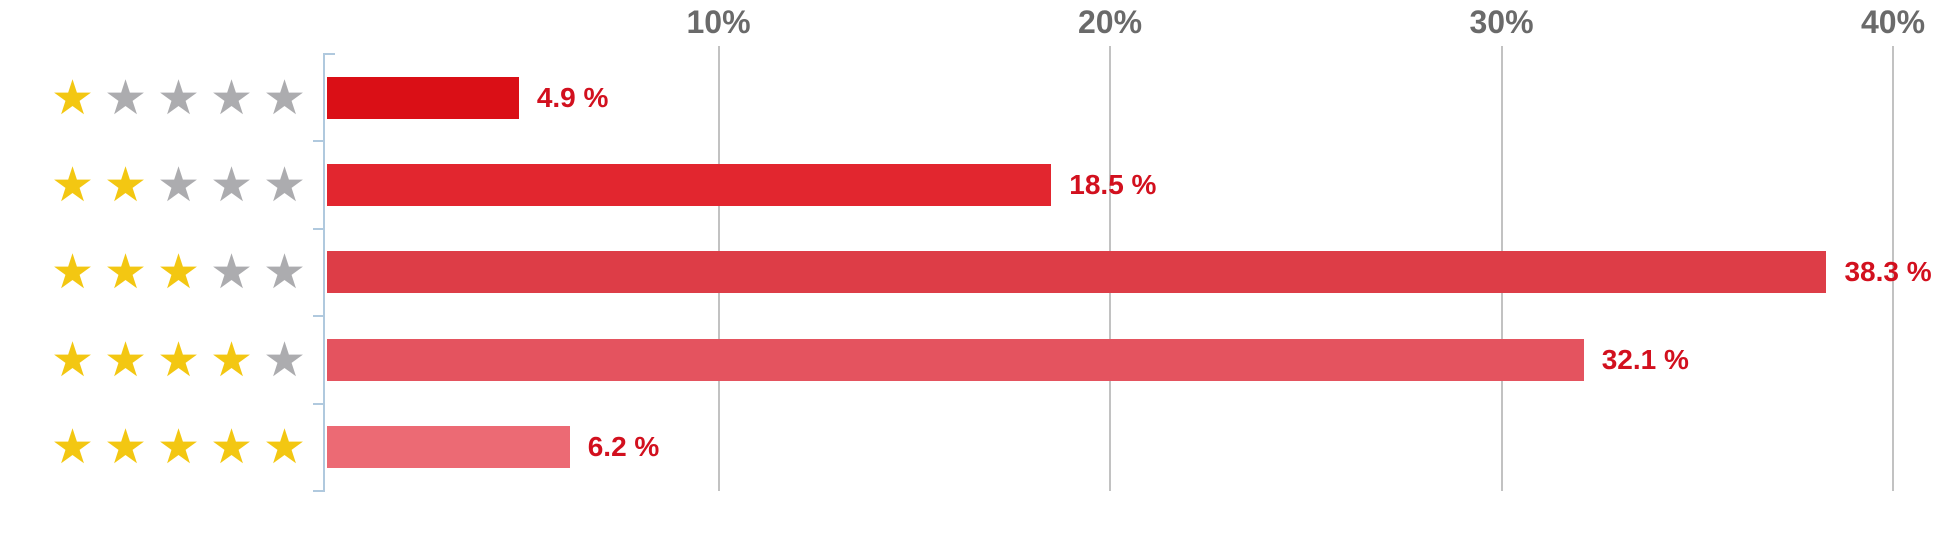  Describe the element at coordinates (1893, 22) in the screenshot. I see `axis-tick-label: 40%` at that location.